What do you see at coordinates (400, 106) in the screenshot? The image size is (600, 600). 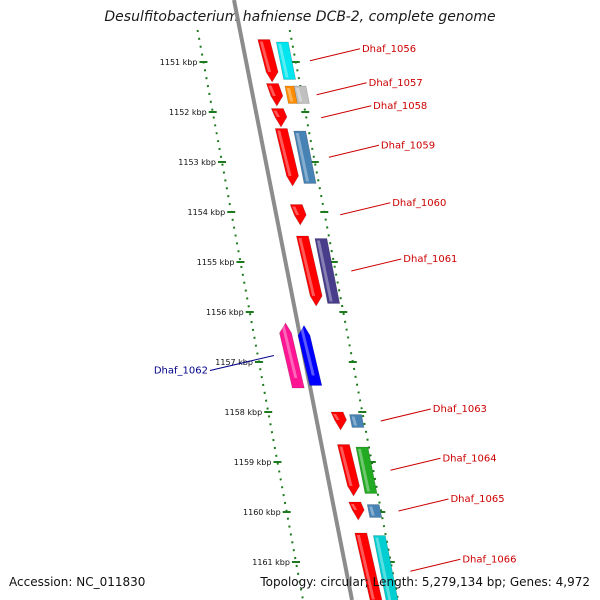 I see `gene-label: Dhaf_1058` at bounding box center [400, 106].